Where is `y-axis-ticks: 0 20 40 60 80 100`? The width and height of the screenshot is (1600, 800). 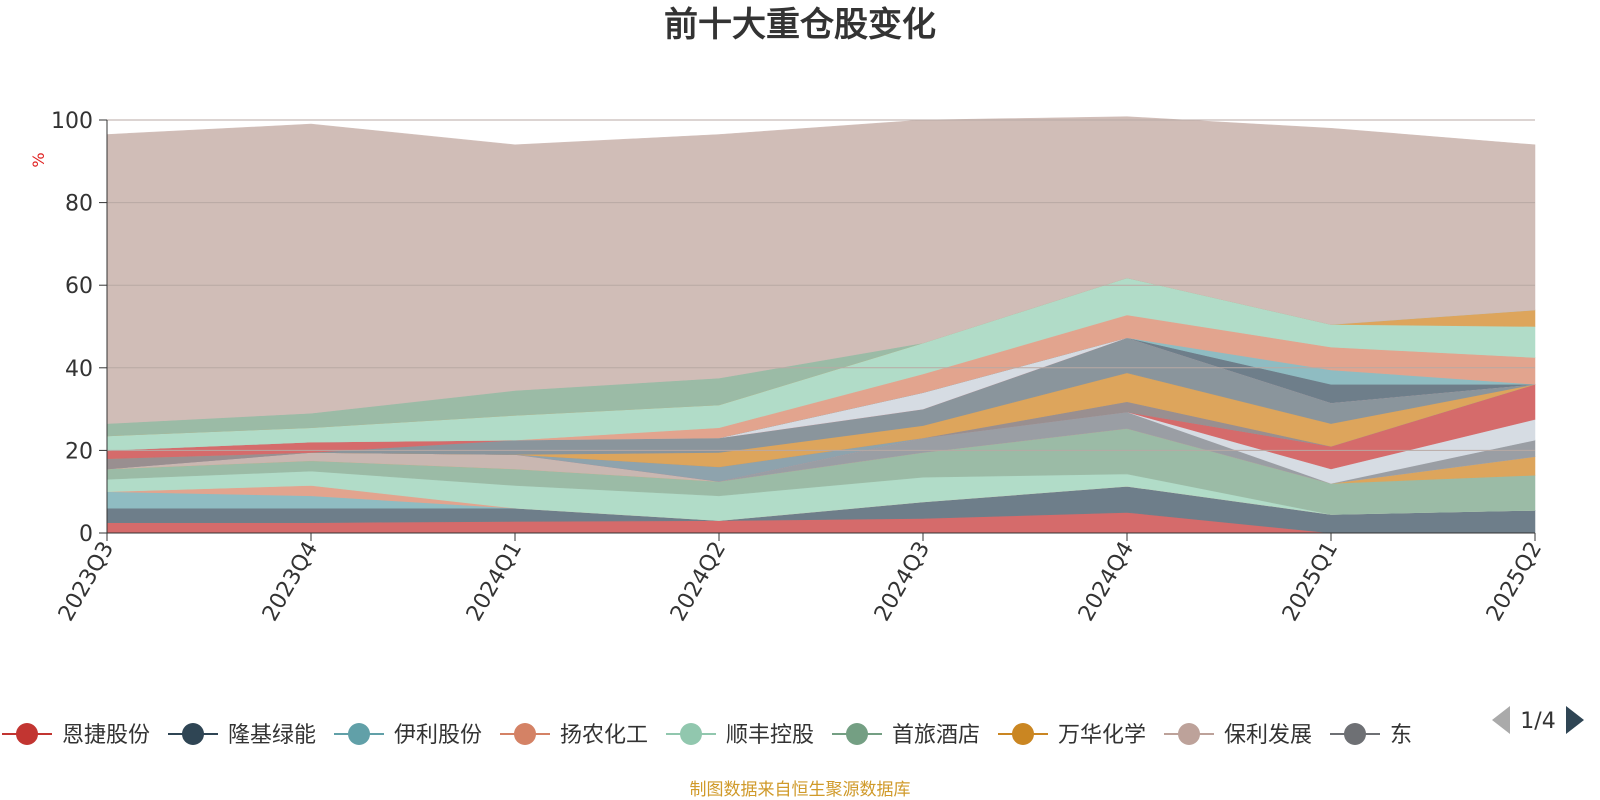
y-axis-ticks: 0 20 40 60 80 100 is located at coordinates (79, 328).